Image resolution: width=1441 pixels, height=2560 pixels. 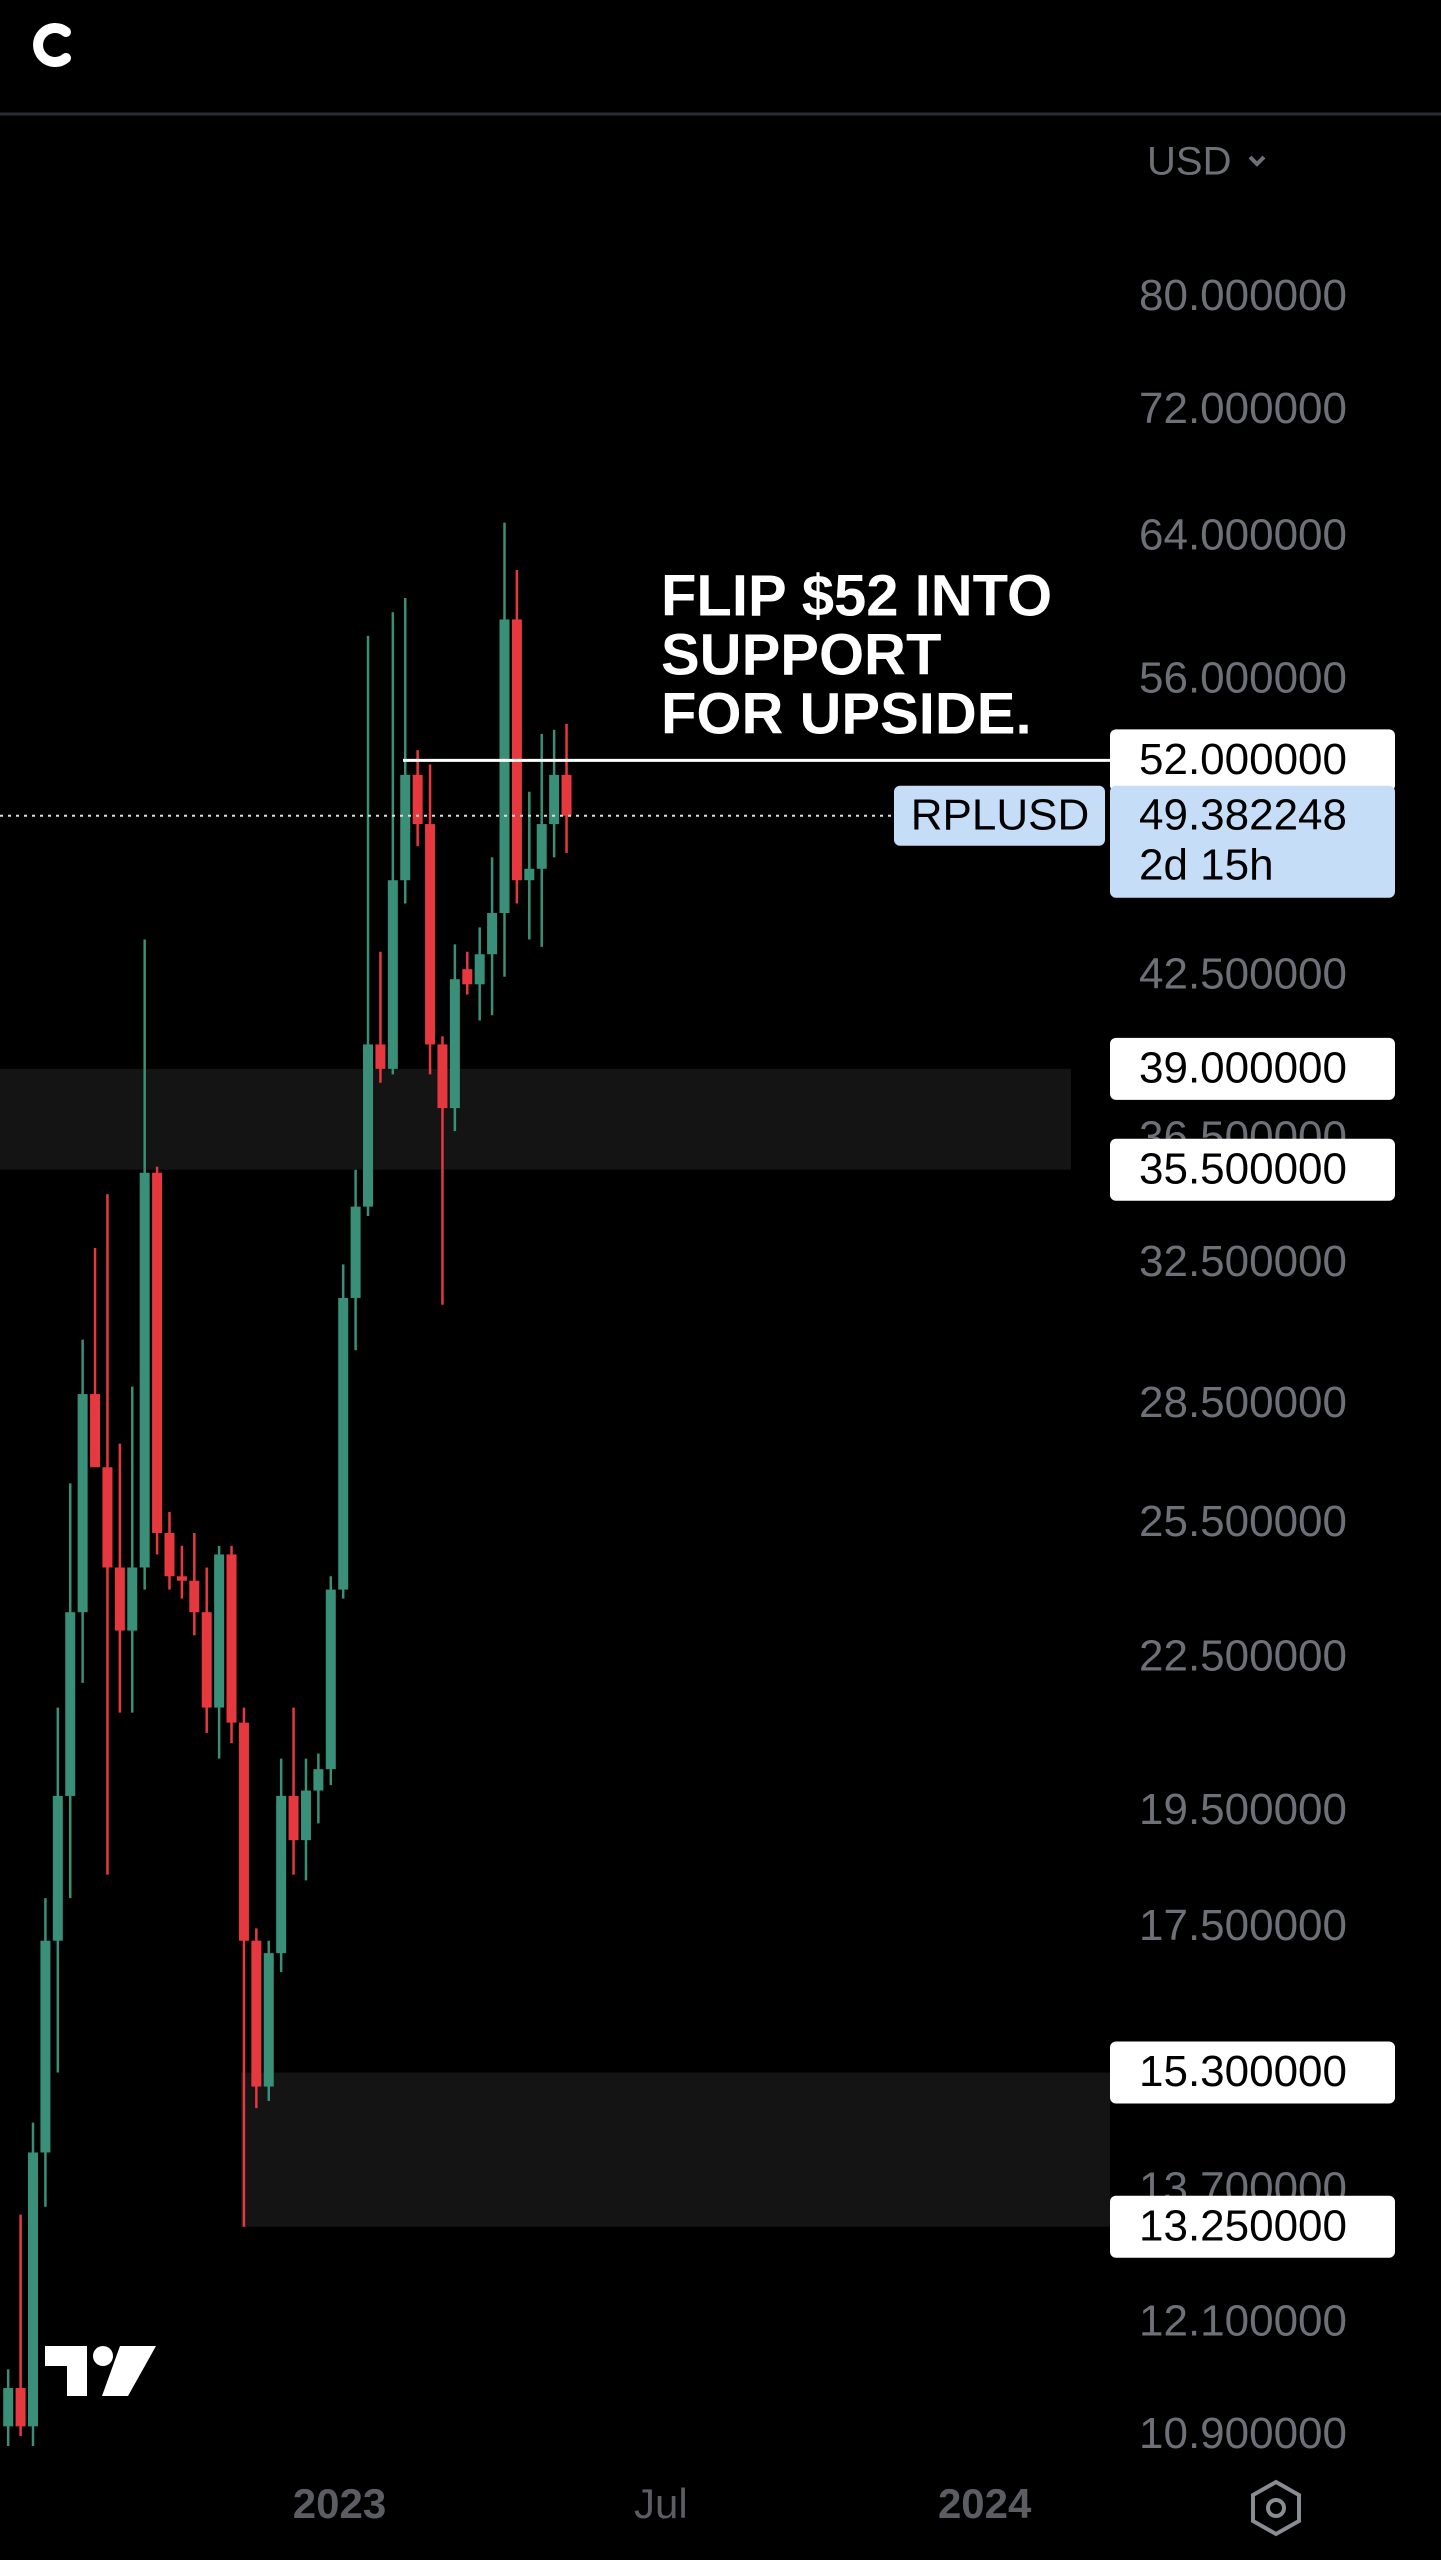 I want to click on y-tick-label: 12.100000, so click(x=1243, y=2321).